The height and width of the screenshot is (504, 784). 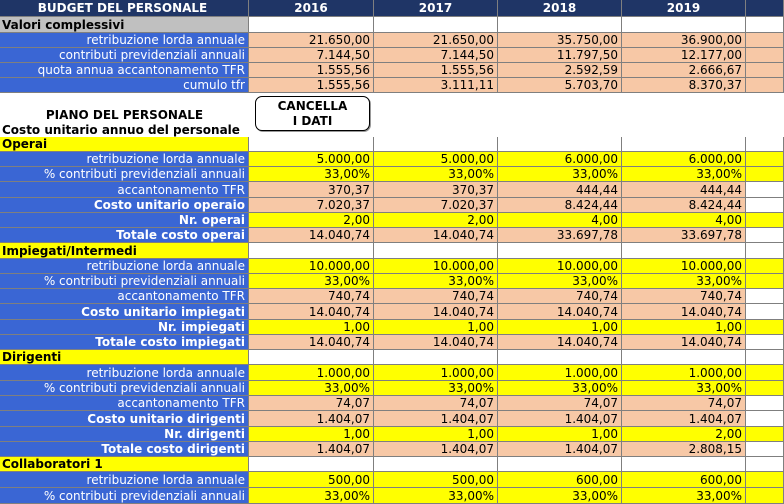 What do you see at coordinates (124, 205) in the screenshot?
I see `row-label: Costo unitario operaio` at bounding box center [124, 205].